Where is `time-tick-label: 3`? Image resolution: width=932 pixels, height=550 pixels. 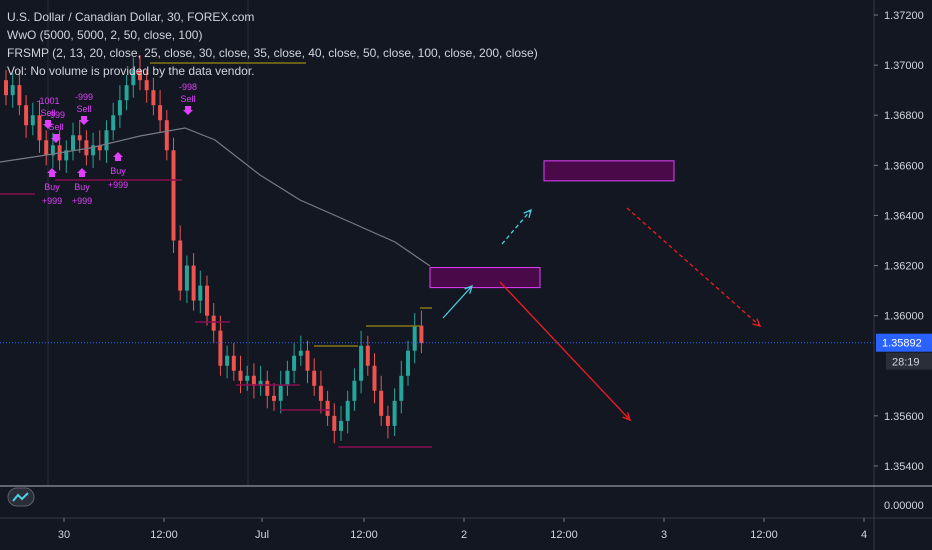
time-tick-label: 3 is located at coordinates (664, 535).